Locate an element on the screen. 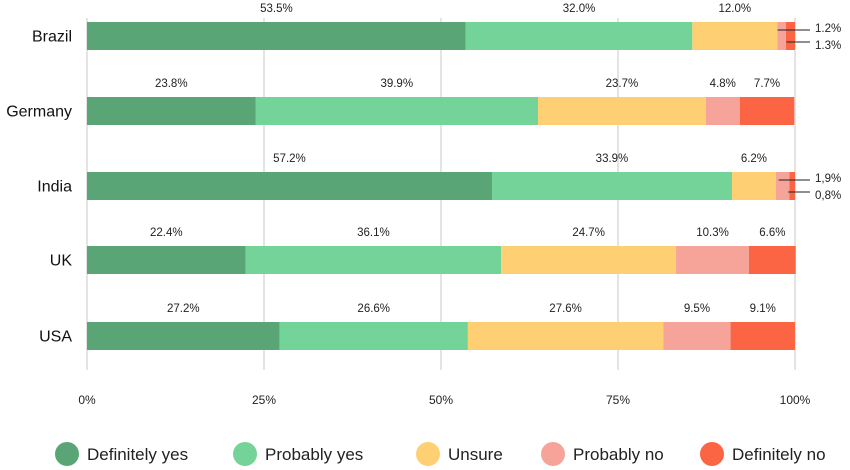  x-tick-label: 50% is located at coordinates (441, 400).